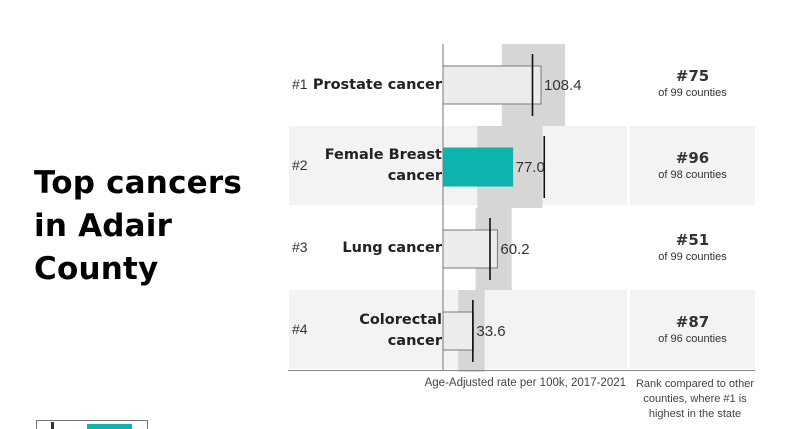  What do you see at coordinates (628, 207) in the screenshot?
I see `column-separator` at bounding box center [628, 207].